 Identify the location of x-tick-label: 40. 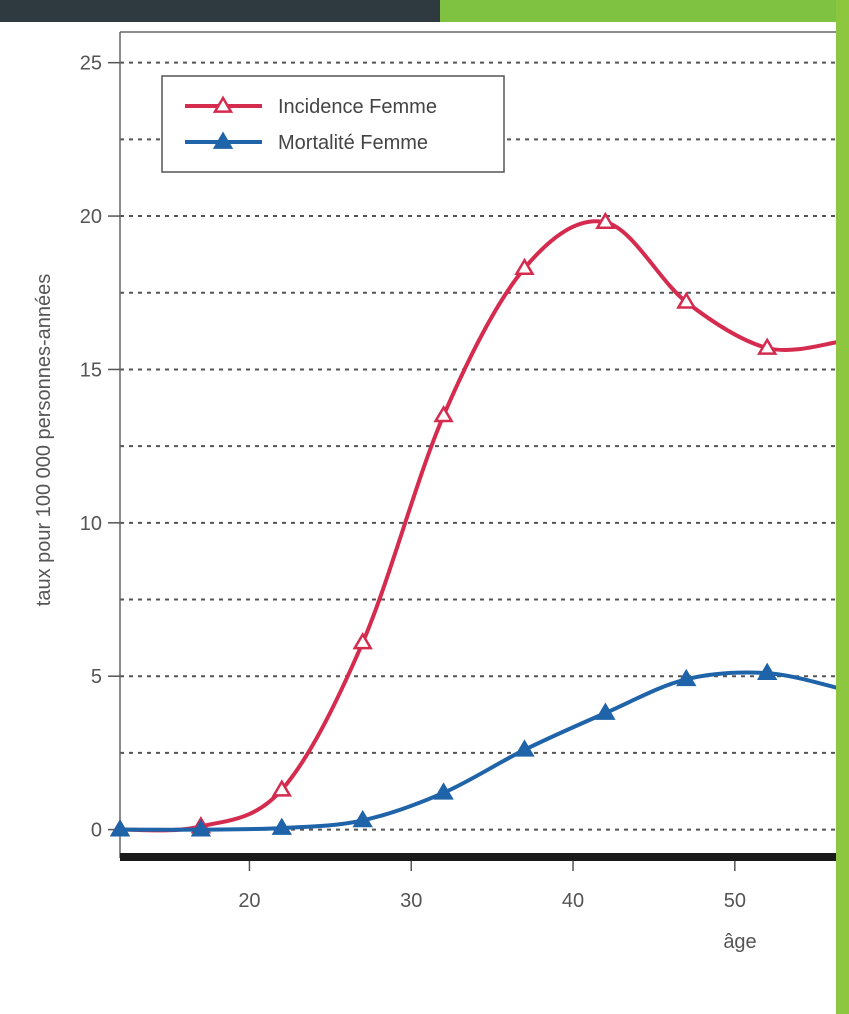
(573, 901).